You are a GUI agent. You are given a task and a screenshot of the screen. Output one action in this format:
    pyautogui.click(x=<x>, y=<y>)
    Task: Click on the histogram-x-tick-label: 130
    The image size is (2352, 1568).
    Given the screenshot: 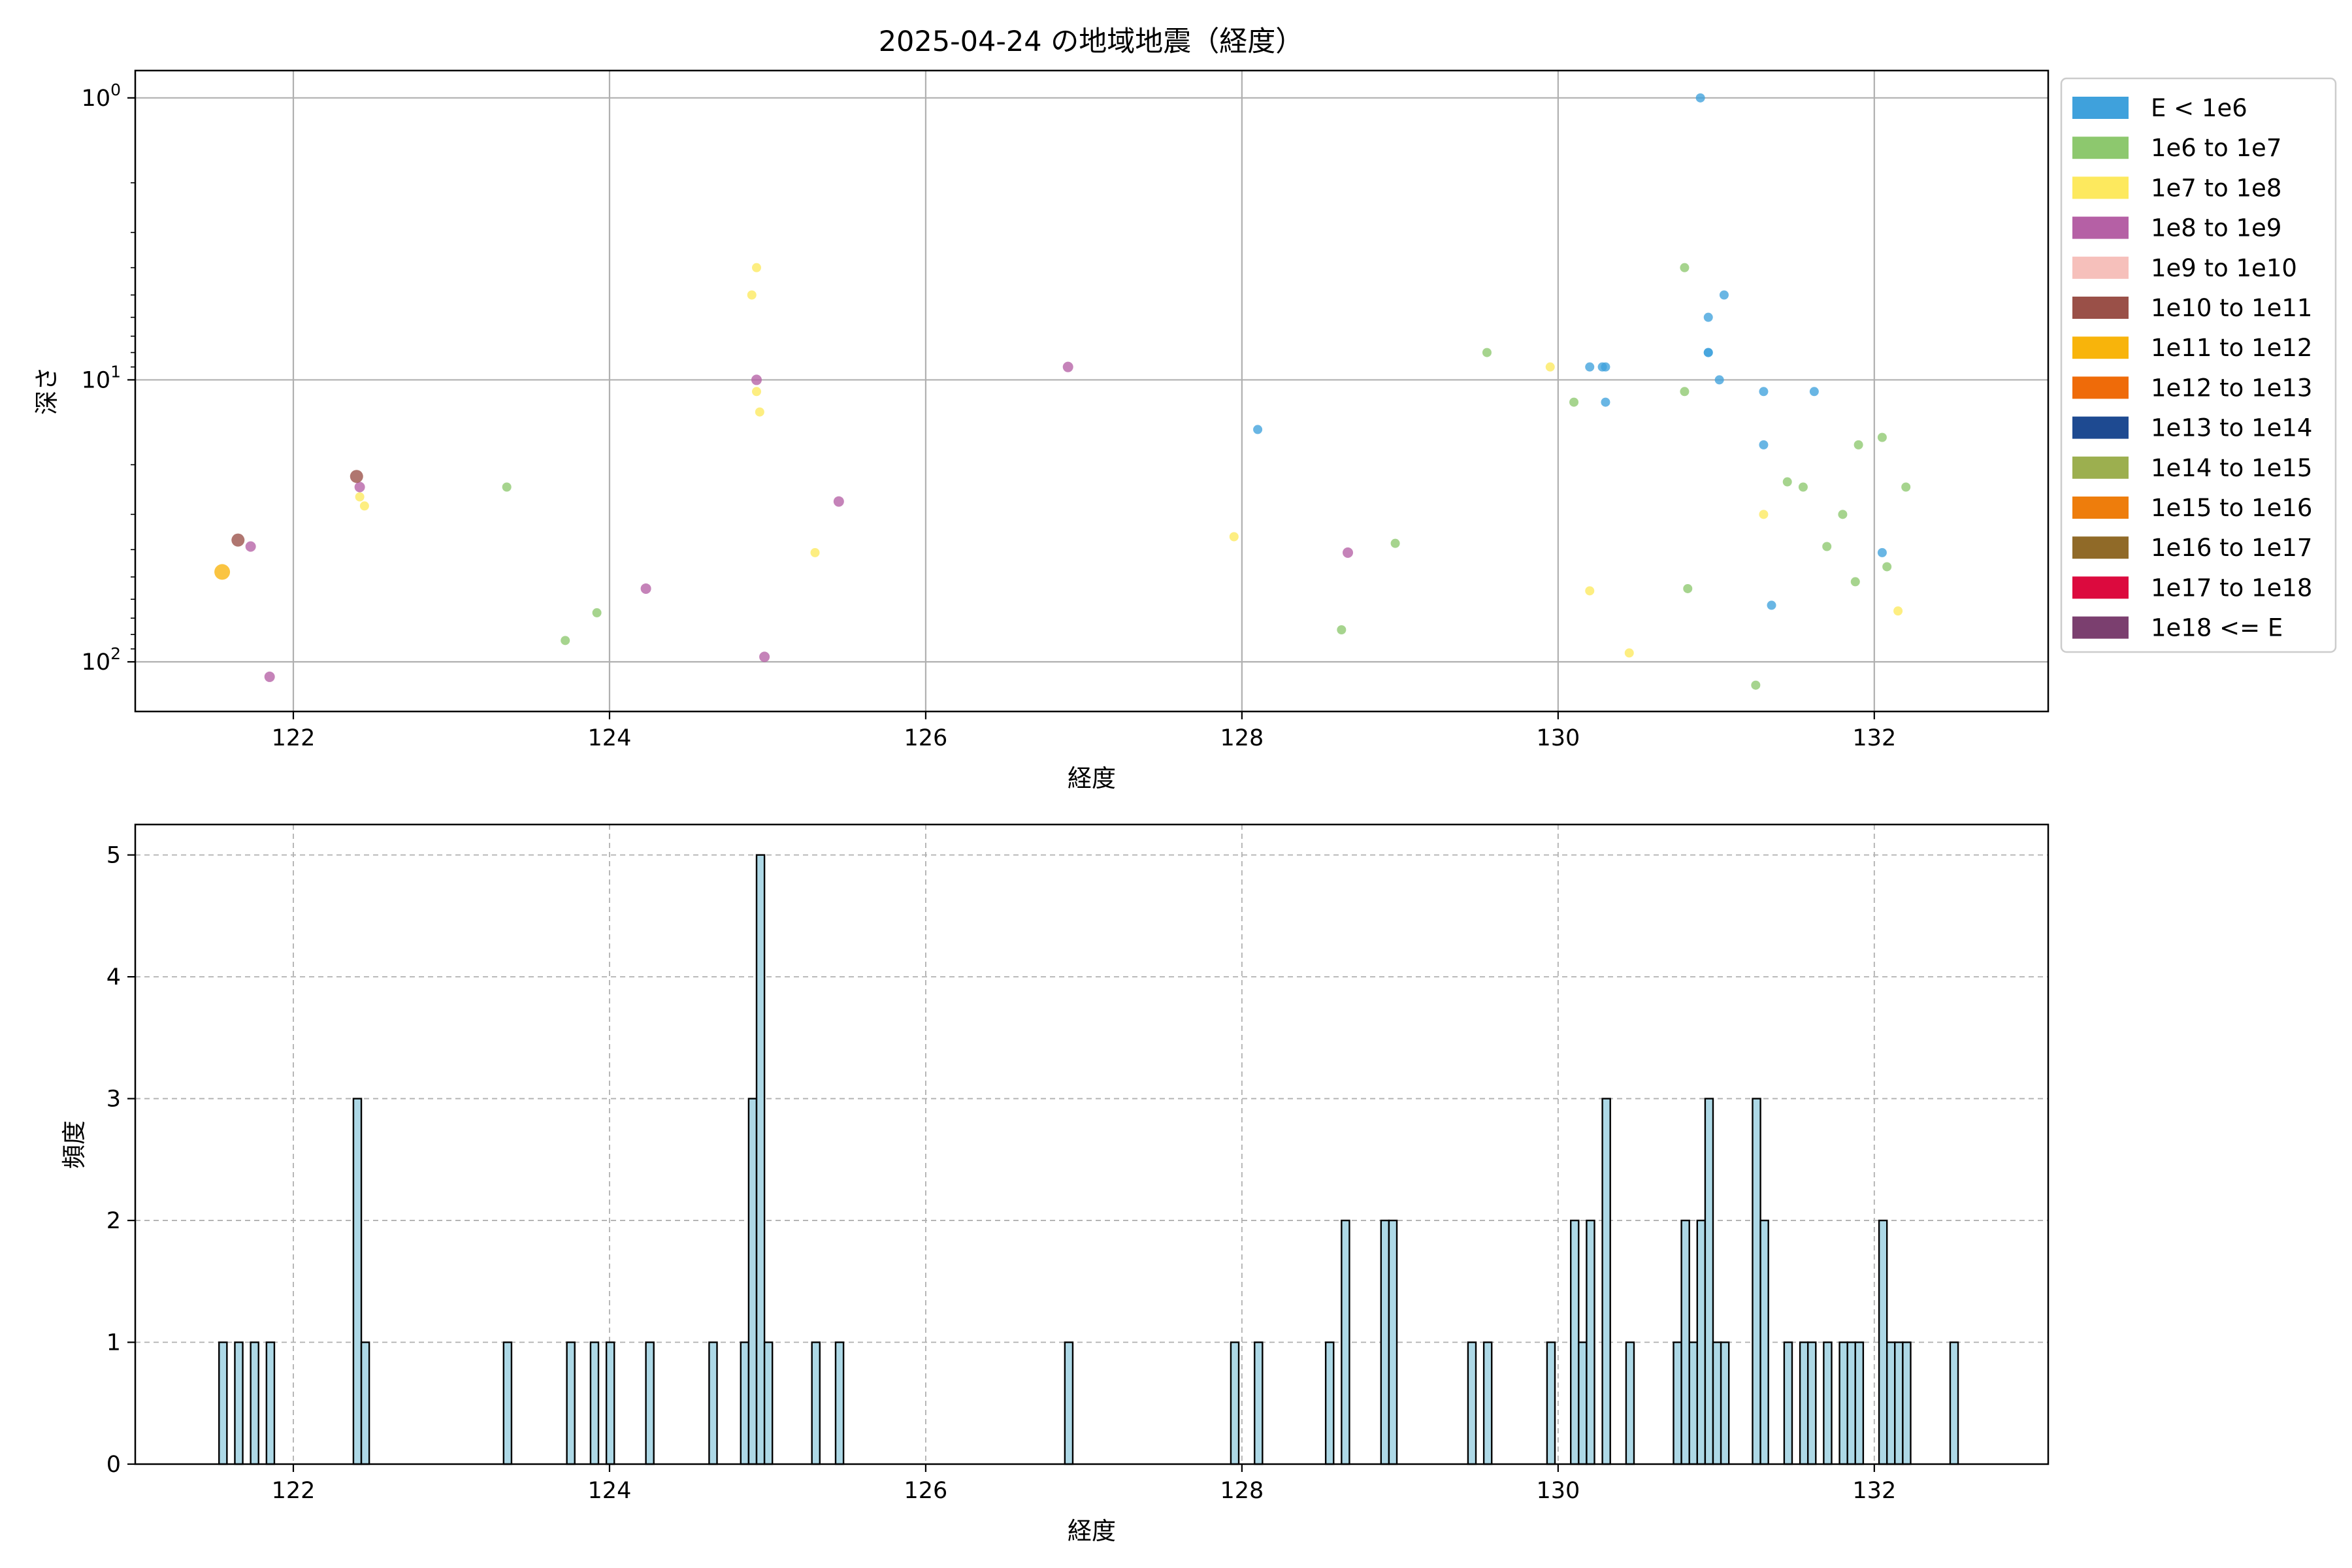 What is the action you would take?
    pyautogui.click(x=1558, y=1491)
    